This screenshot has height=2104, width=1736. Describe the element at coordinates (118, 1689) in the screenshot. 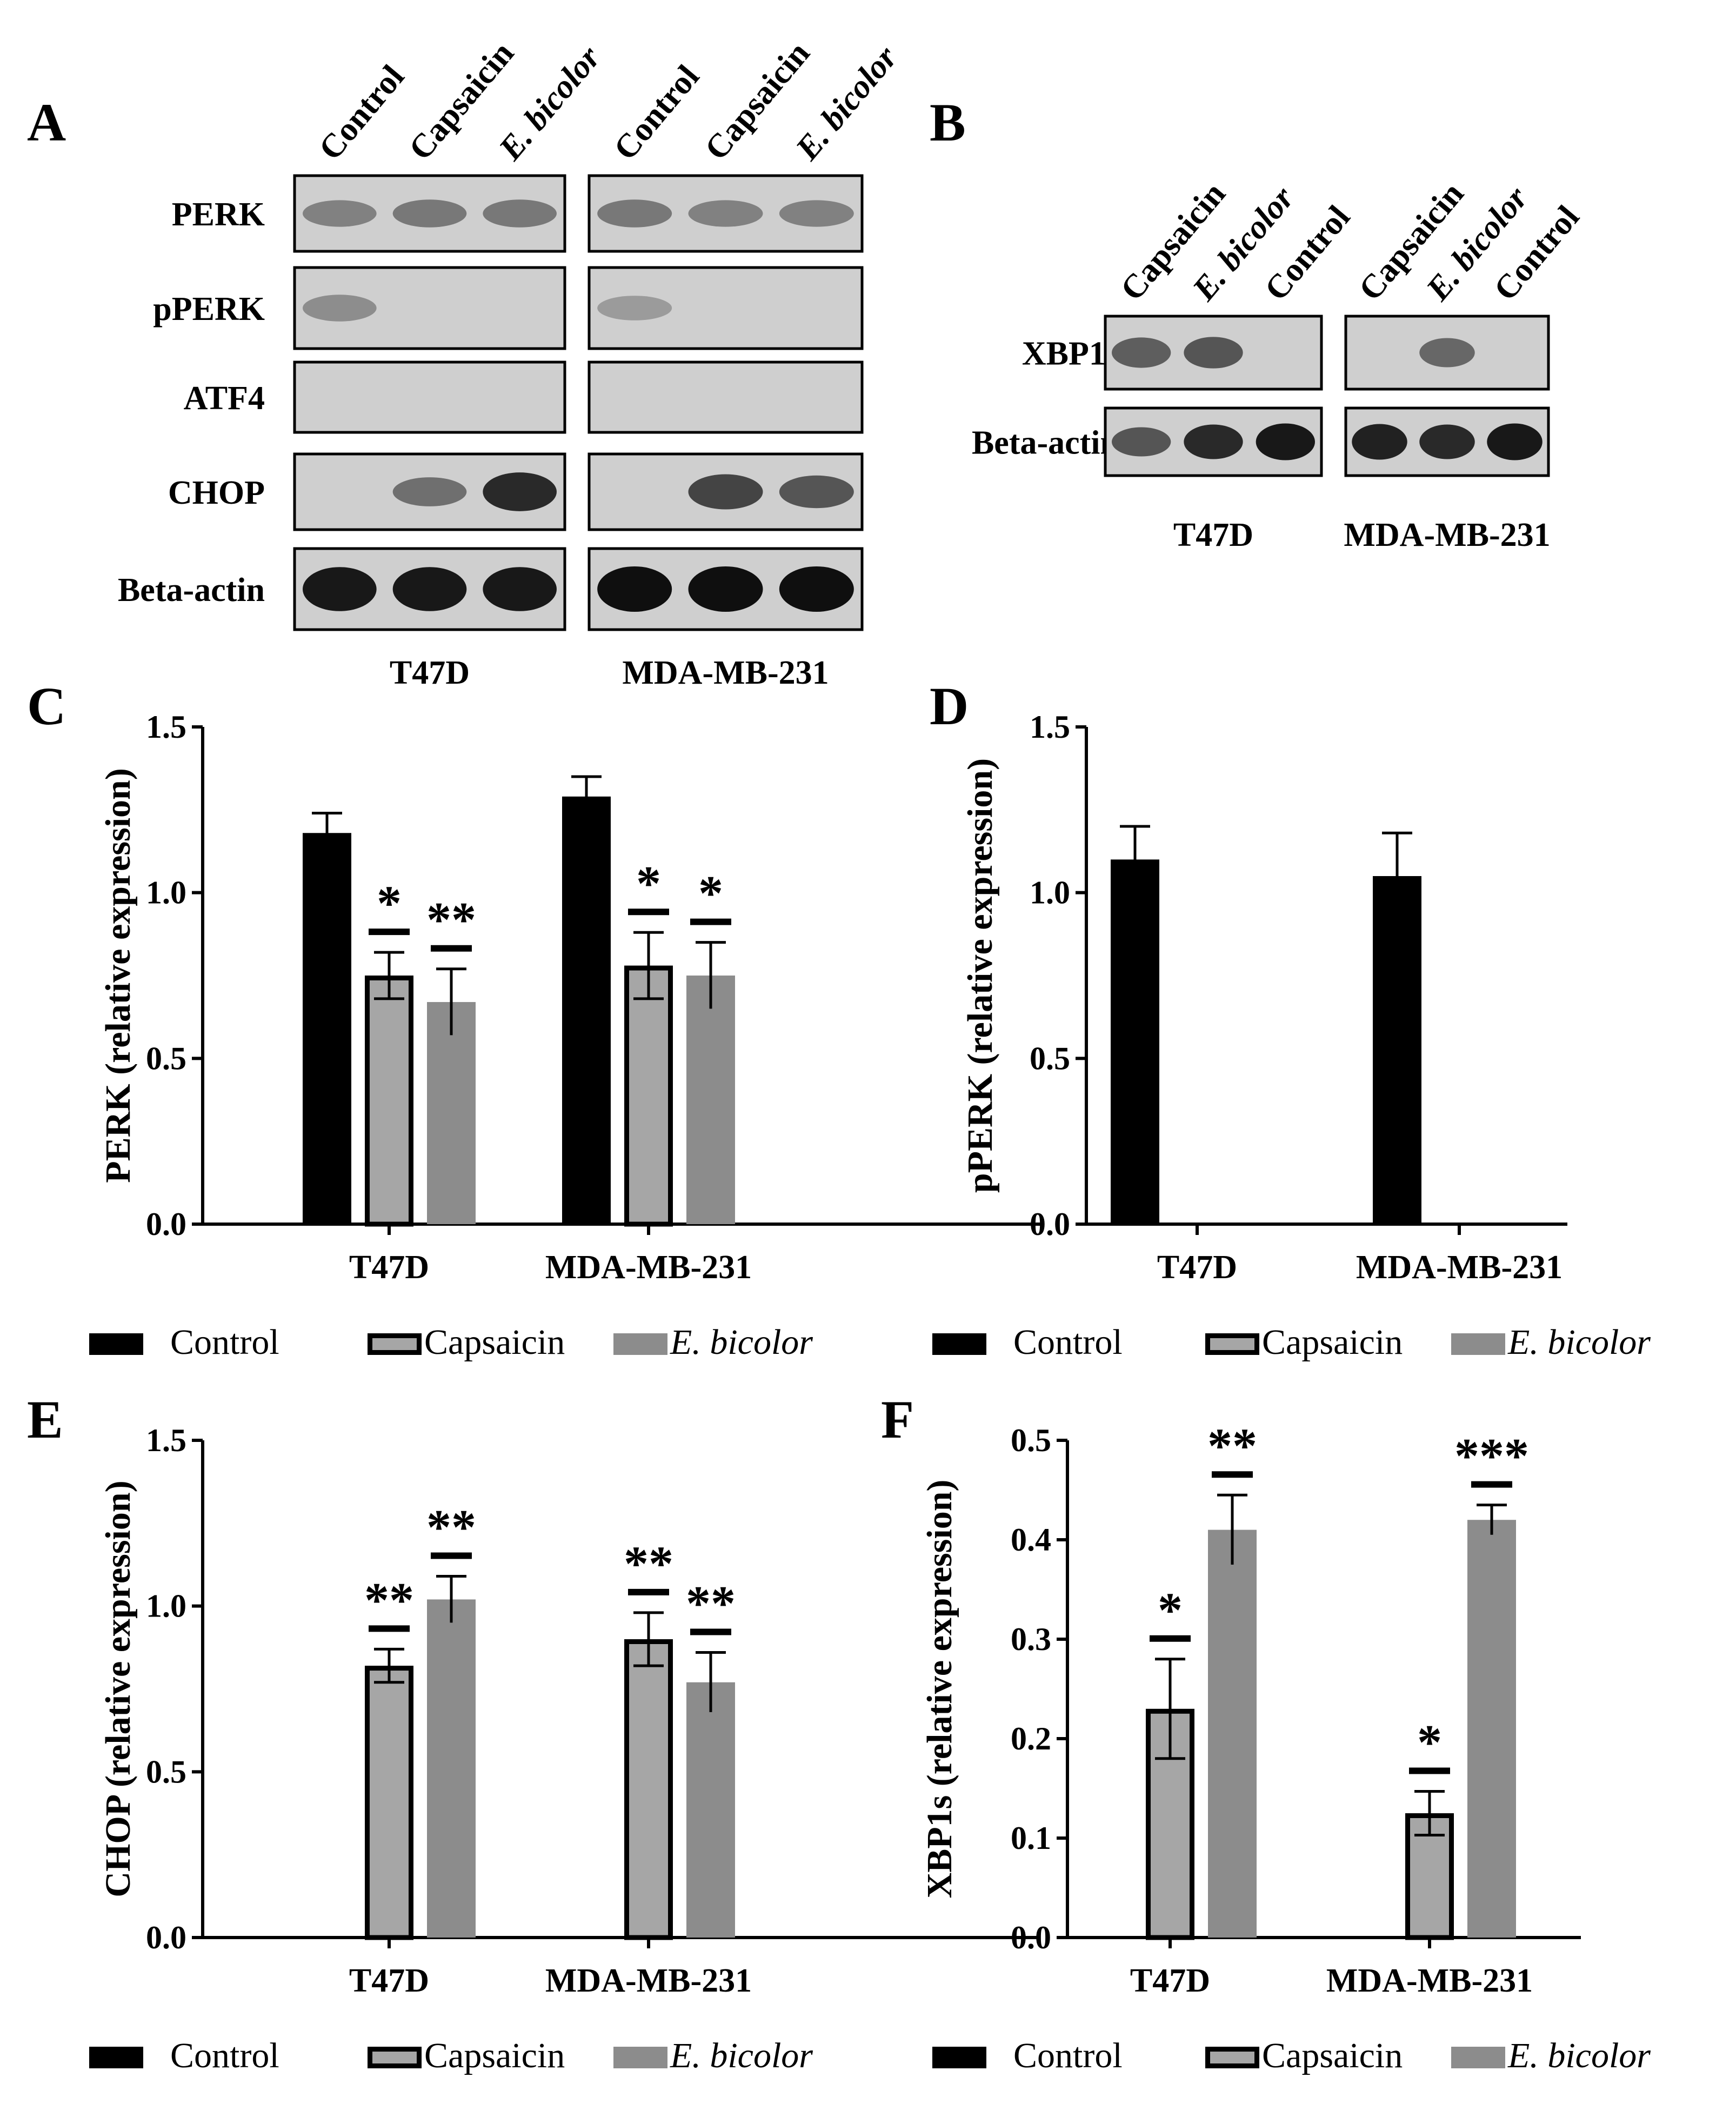

I see `y-axis-label: CHOP (relative expression)` at that location.